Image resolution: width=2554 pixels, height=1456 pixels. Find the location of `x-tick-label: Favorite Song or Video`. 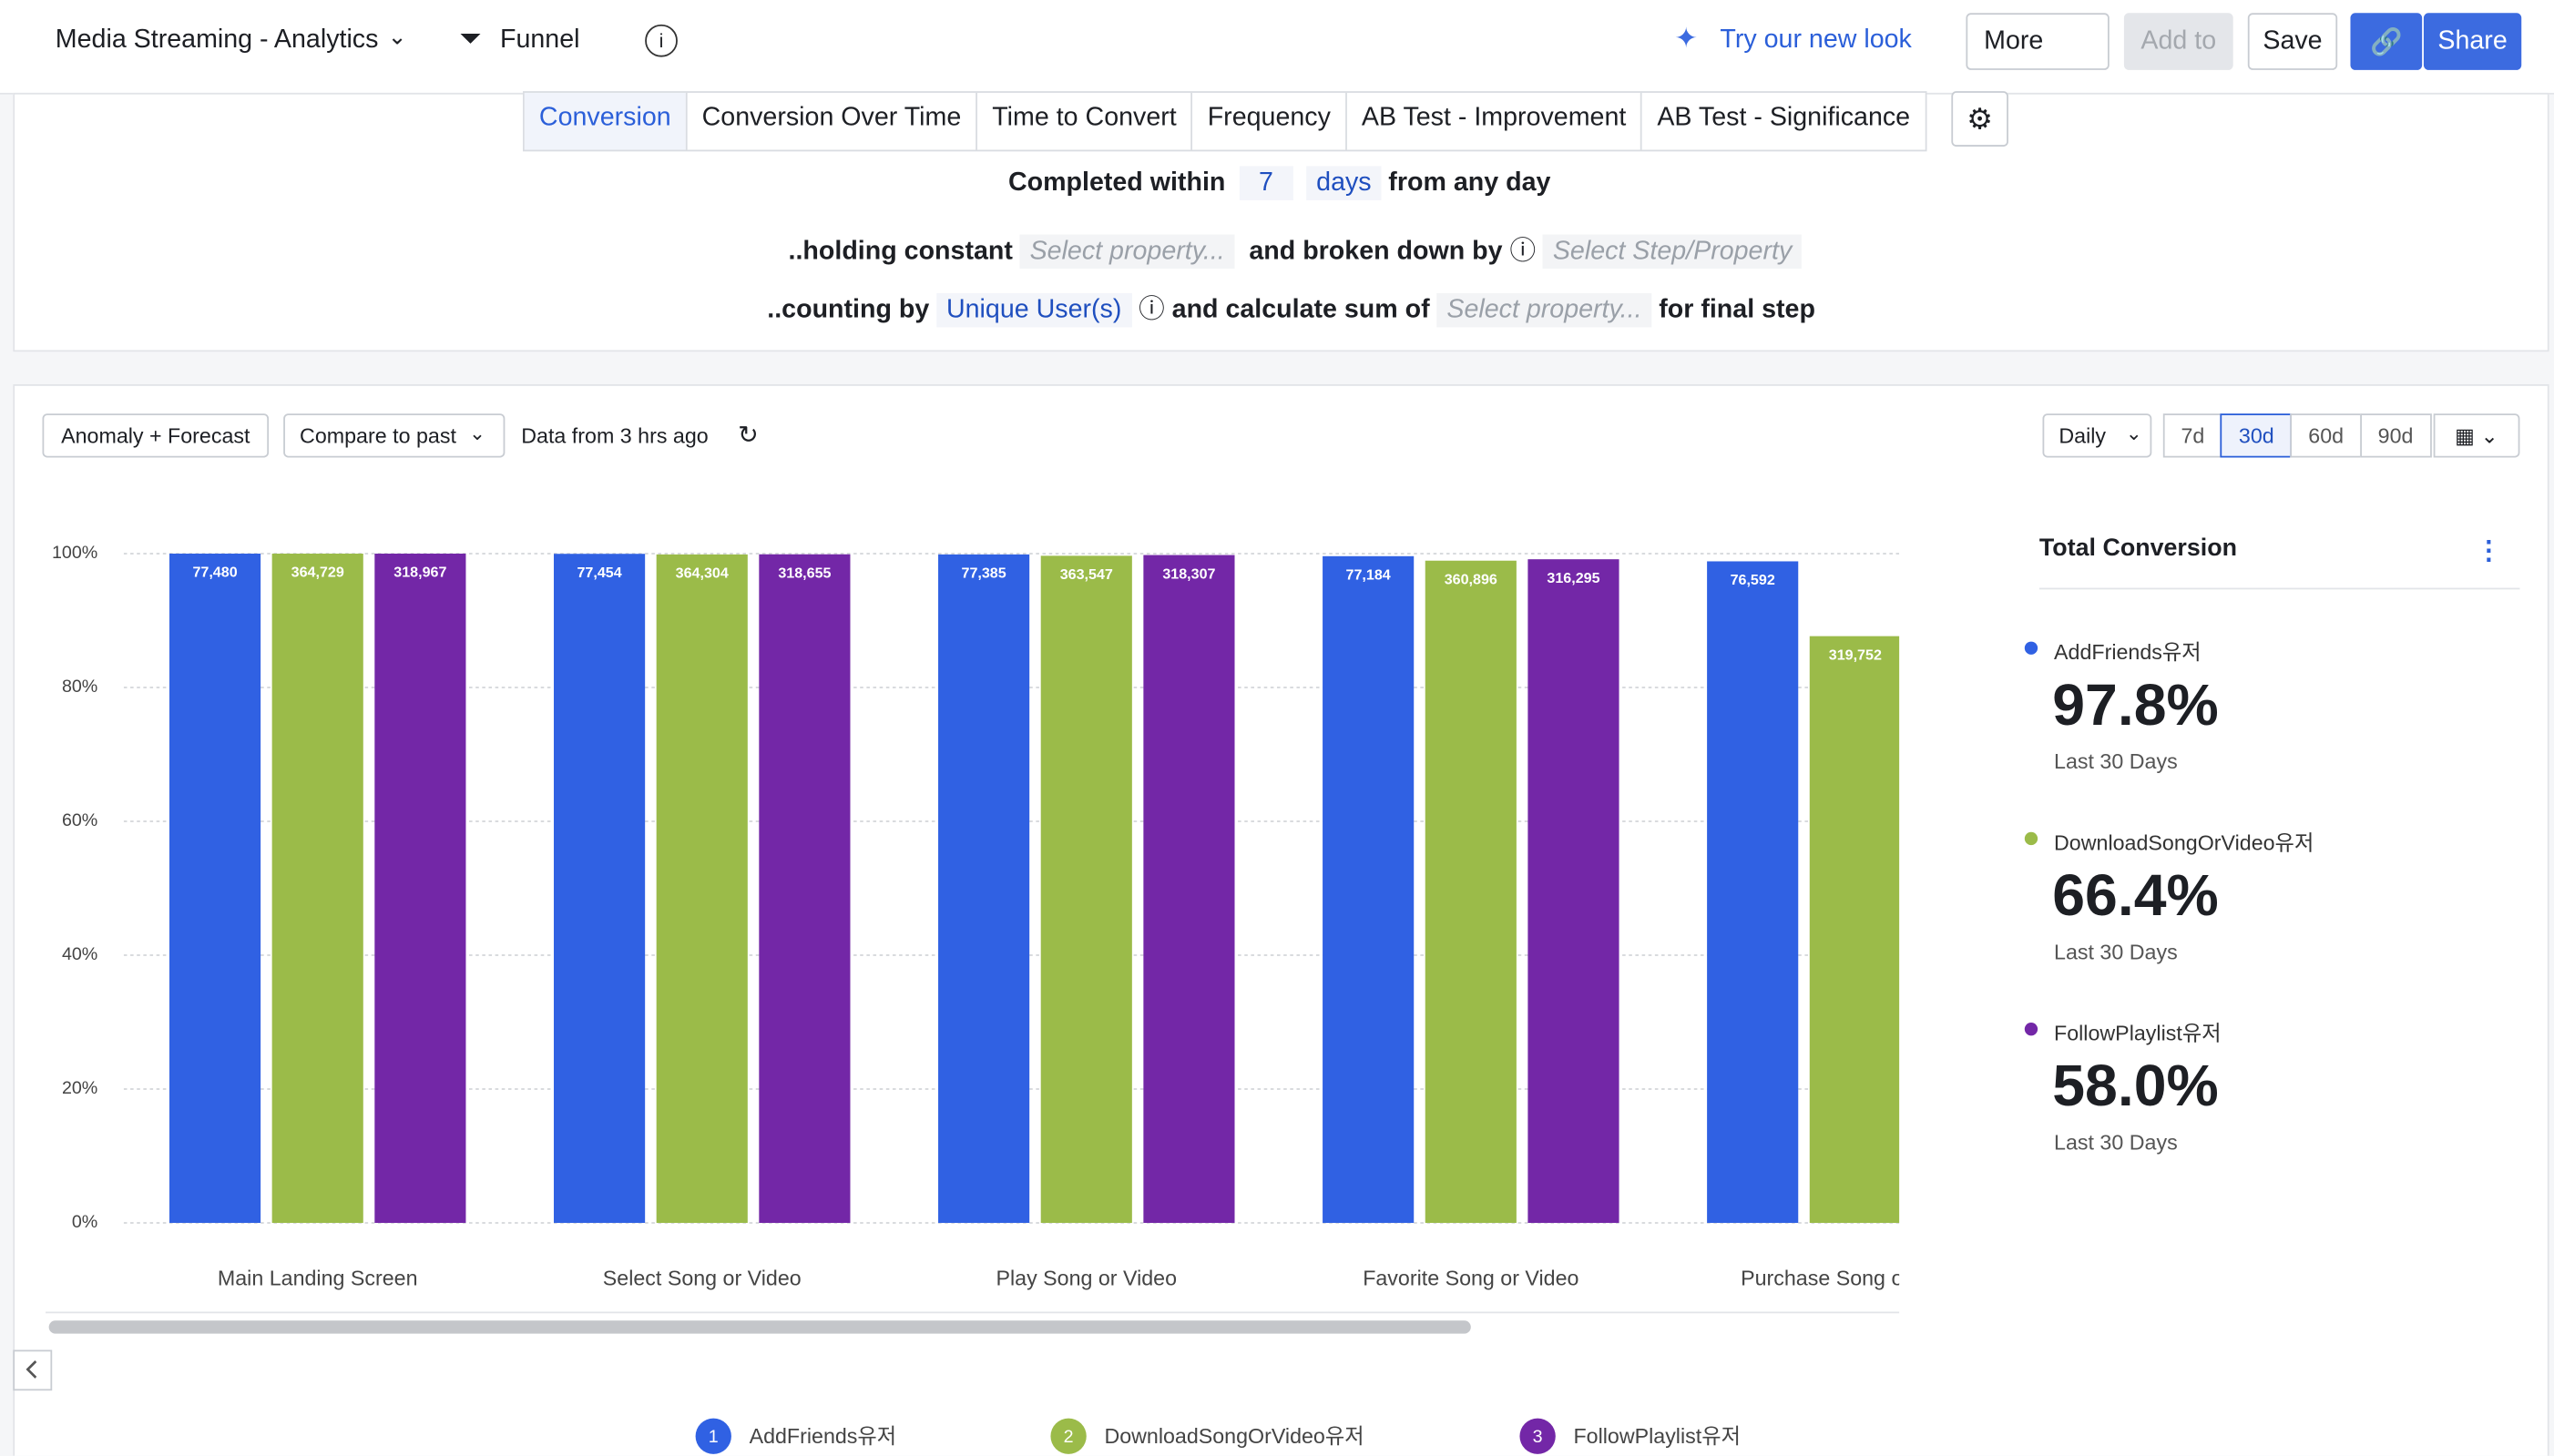

x-tick-label: Favorite Song or Video is located at coordinates (1471, 1278).